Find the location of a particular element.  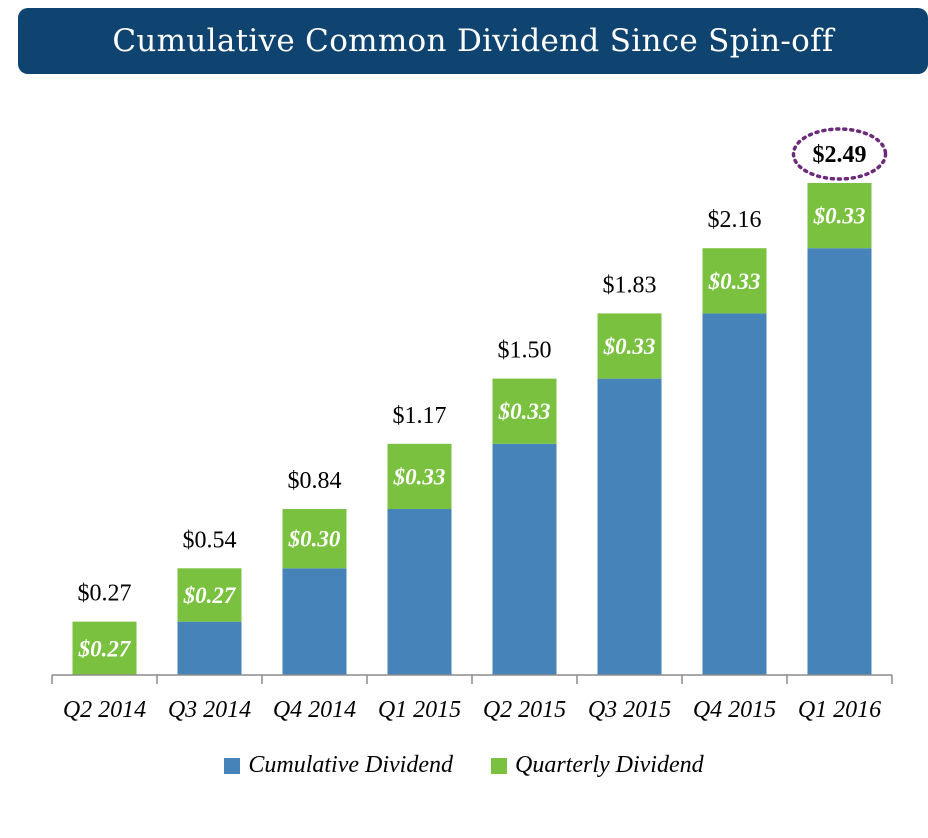

data-label-total: $1.83 is located at coordinates (630, 285).